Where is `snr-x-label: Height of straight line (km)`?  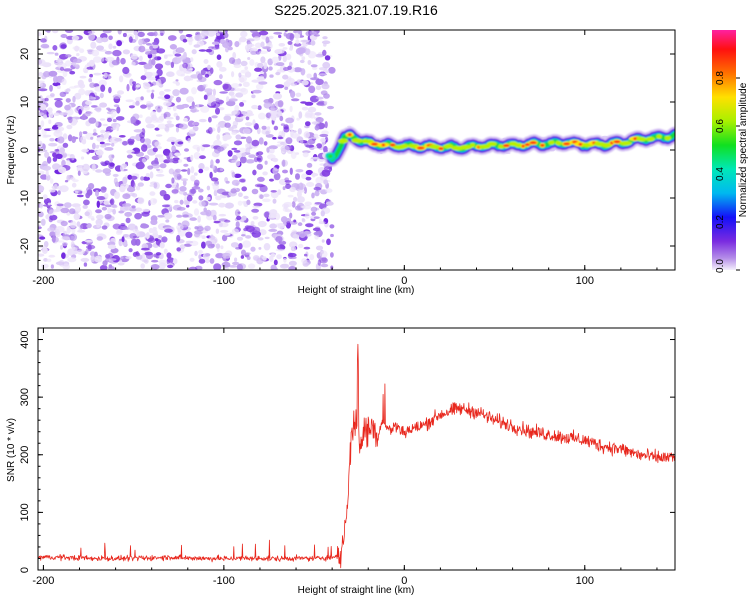
snr-x-label: Height of straight line (km) is located at coordinates (356, 590).